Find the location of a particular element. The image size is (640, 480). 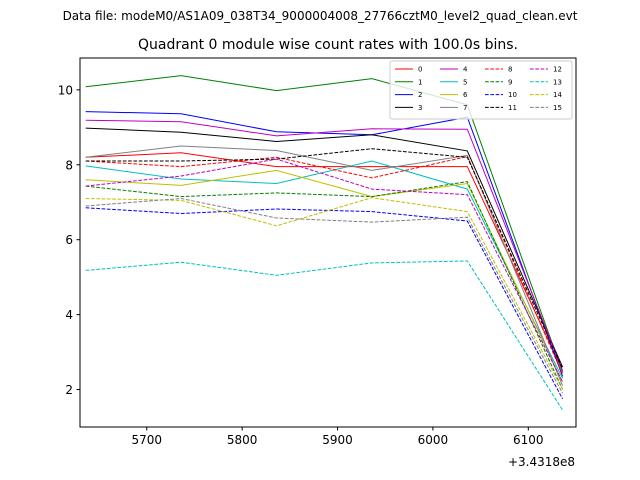

legend-label-13: 13 is located at coordinates (557, 82).